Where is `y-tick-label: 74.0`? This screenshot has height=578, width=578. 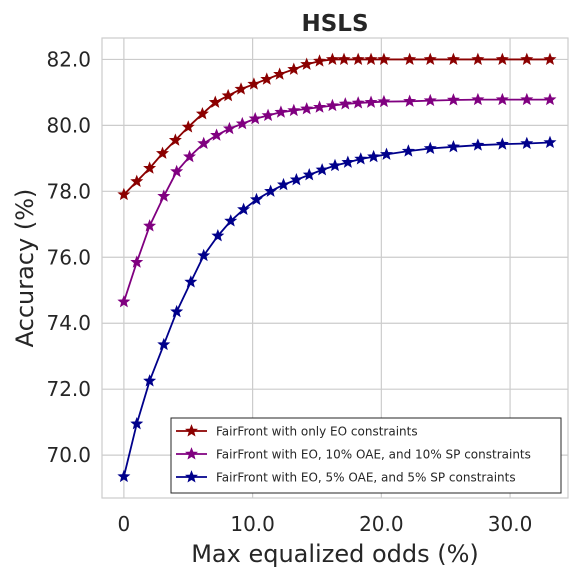 y-tick-label: 74.0 is located at coordinates (68, 323).